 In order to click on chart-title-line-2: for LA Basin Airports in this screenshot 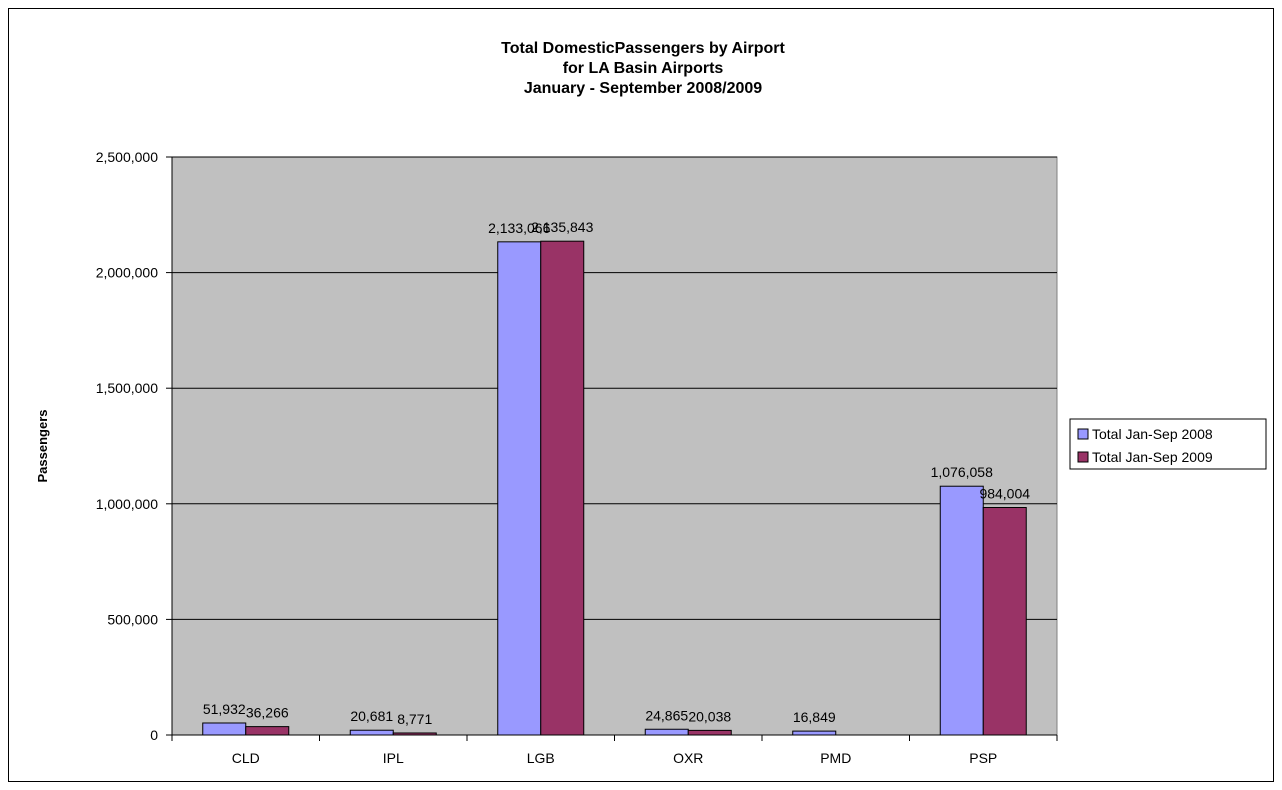, I will do `click(643, 68)`.